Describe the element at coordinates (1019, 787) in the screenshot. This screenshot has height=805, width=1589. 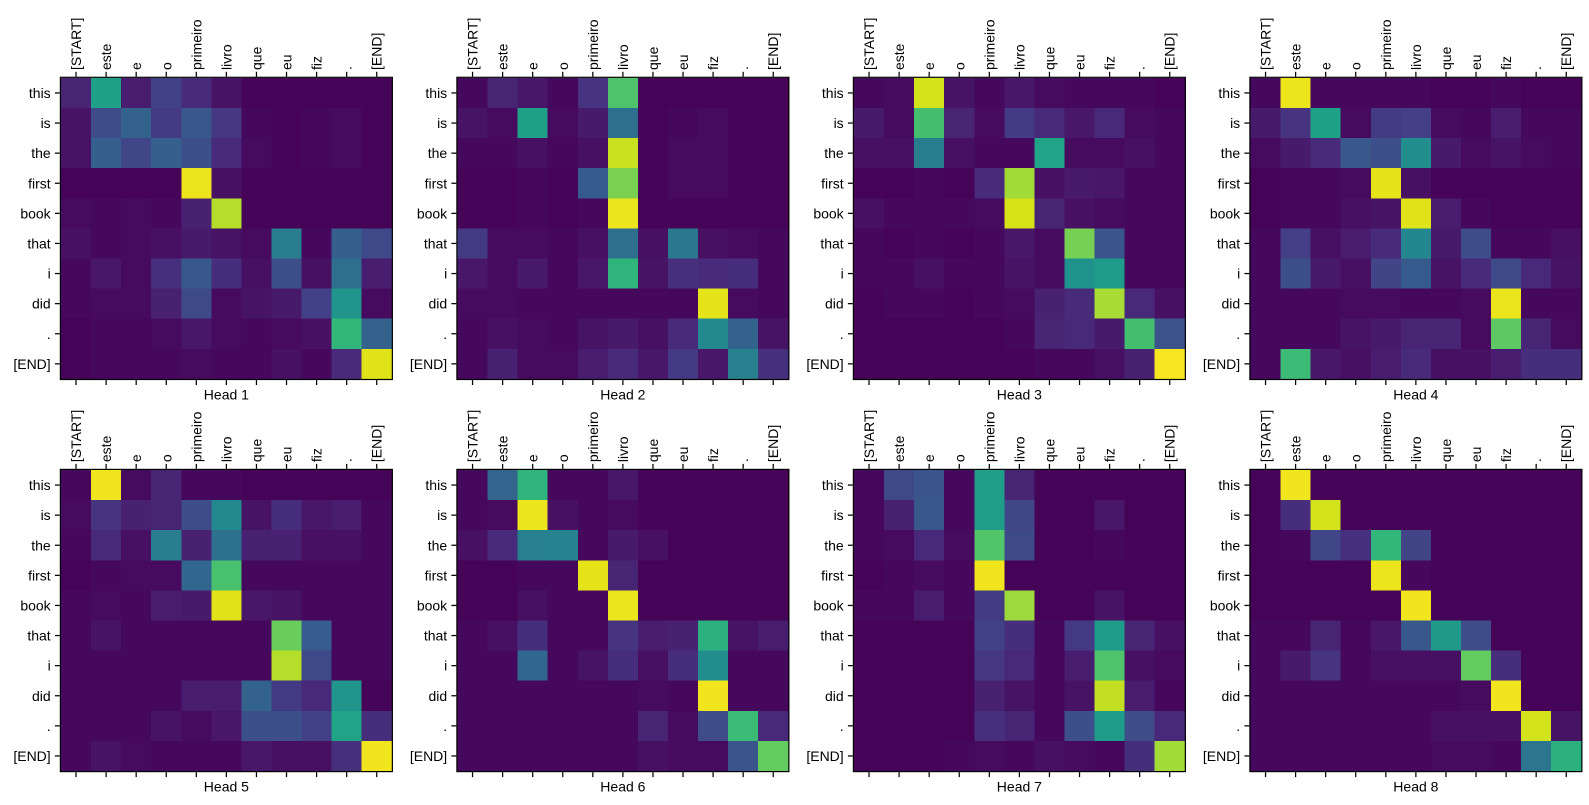
I see `svg-text: Head 7` at that location.